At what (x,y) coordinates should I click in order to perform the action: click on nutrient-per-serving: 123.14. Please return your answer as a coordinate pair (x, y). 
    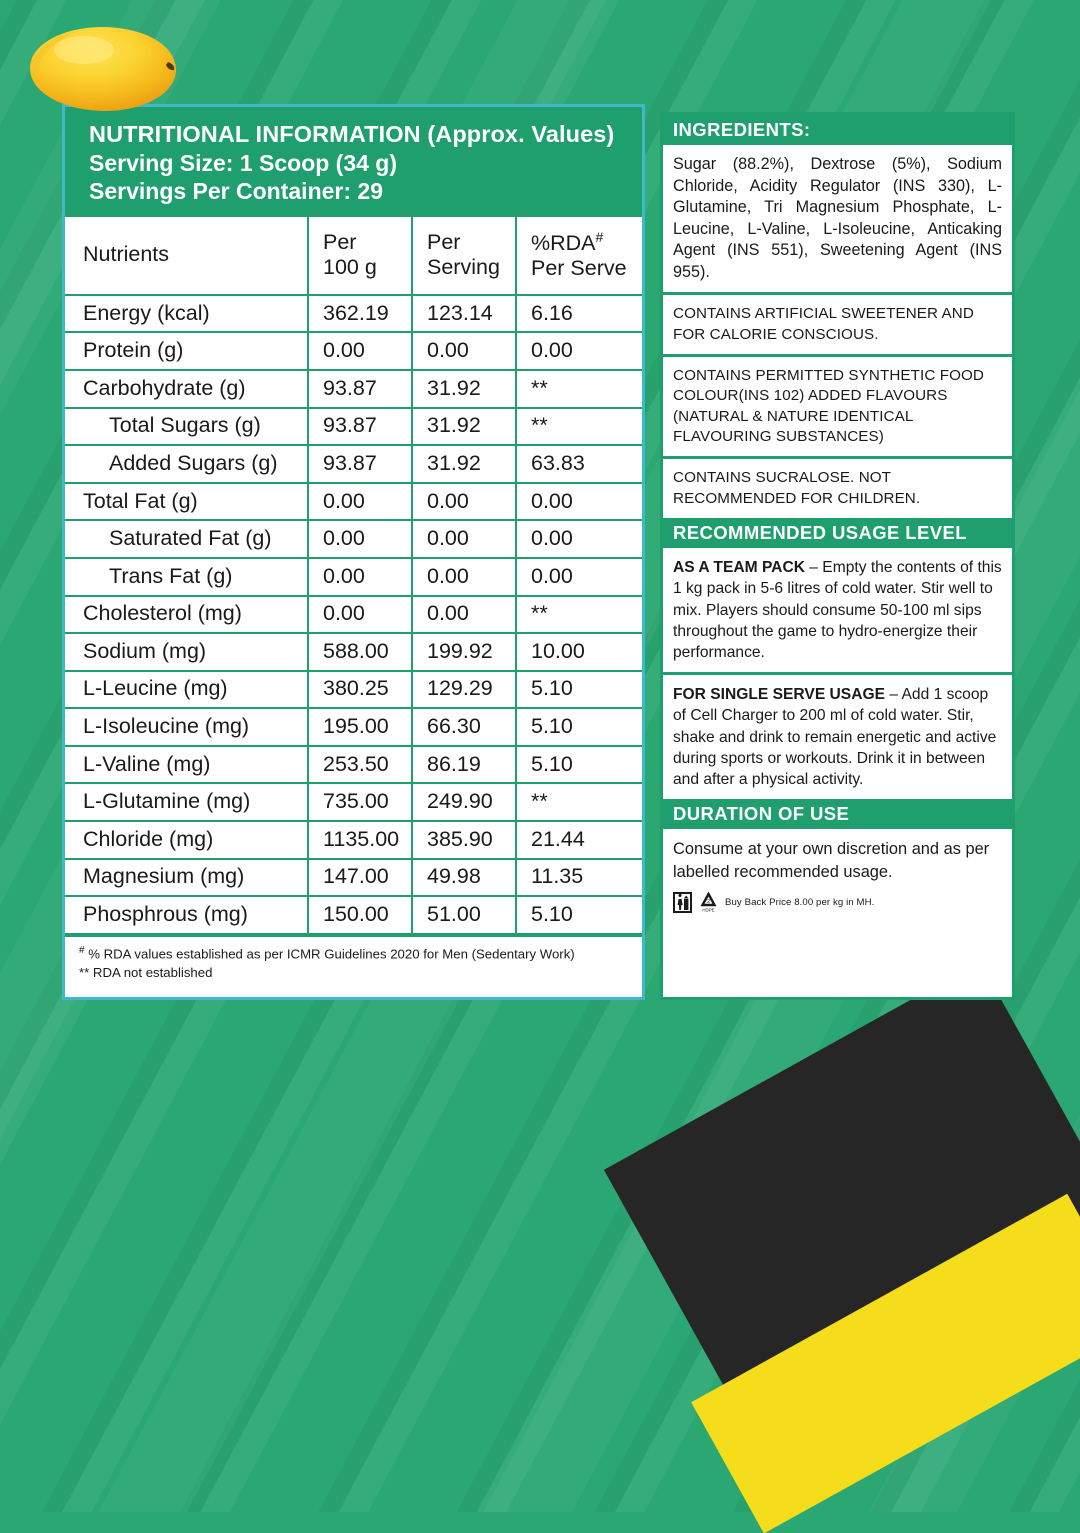
    Looking at the image, I should click on (464, 313).